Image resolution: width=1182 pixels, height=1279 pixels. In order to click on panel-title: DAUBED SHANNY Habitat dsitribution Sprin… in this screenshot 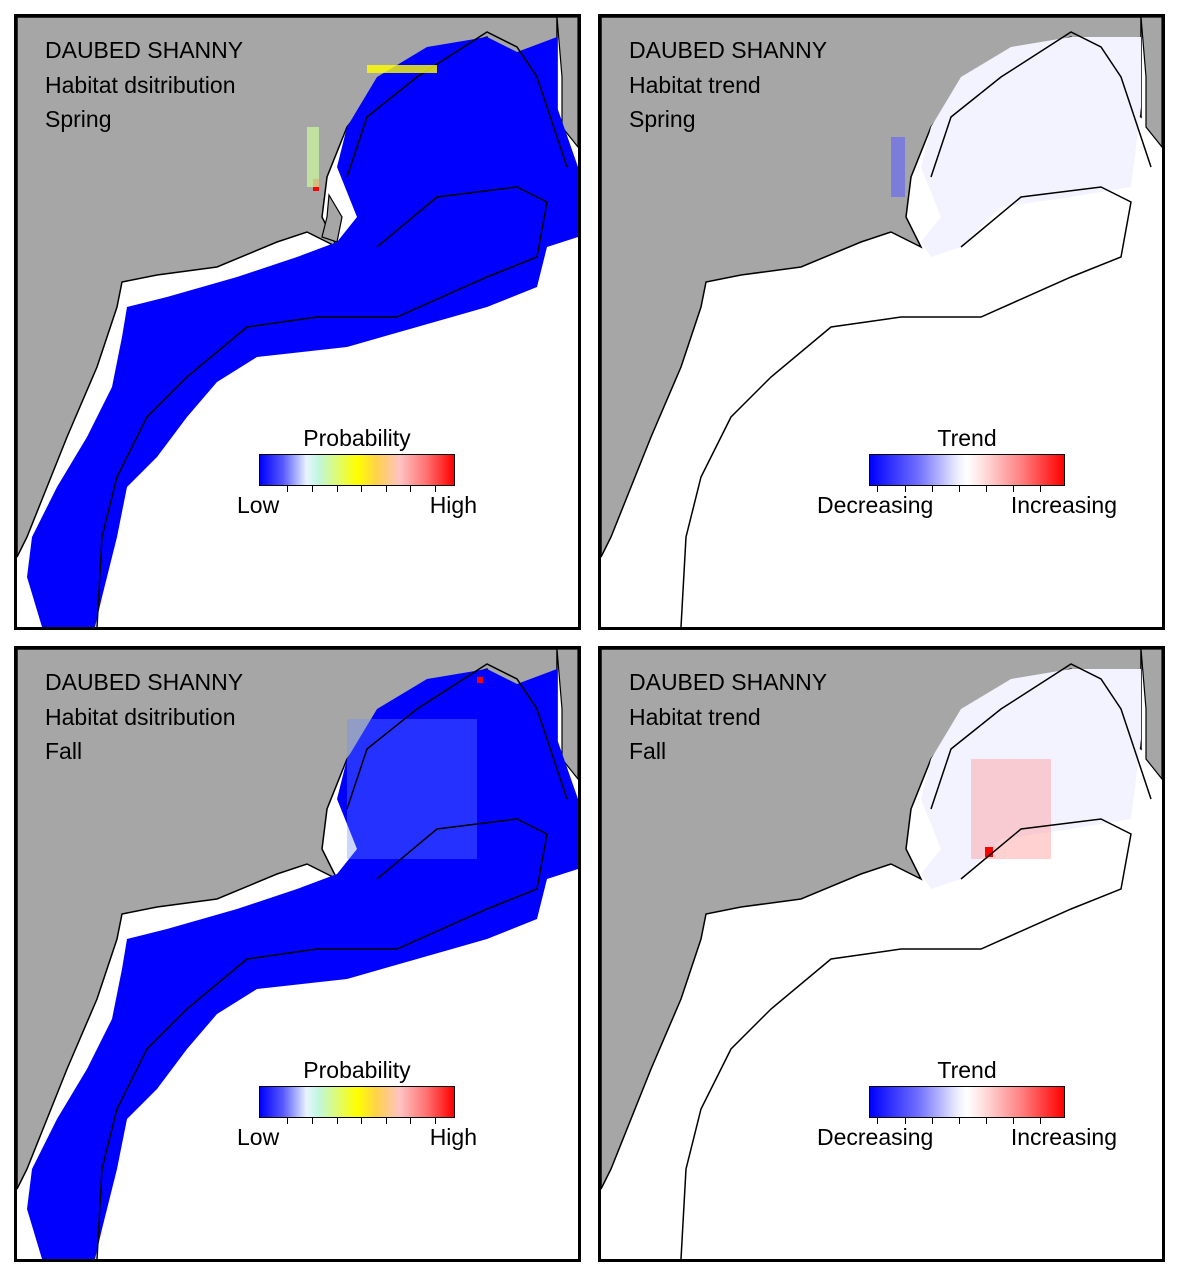, I will do `click(144, 85)`.